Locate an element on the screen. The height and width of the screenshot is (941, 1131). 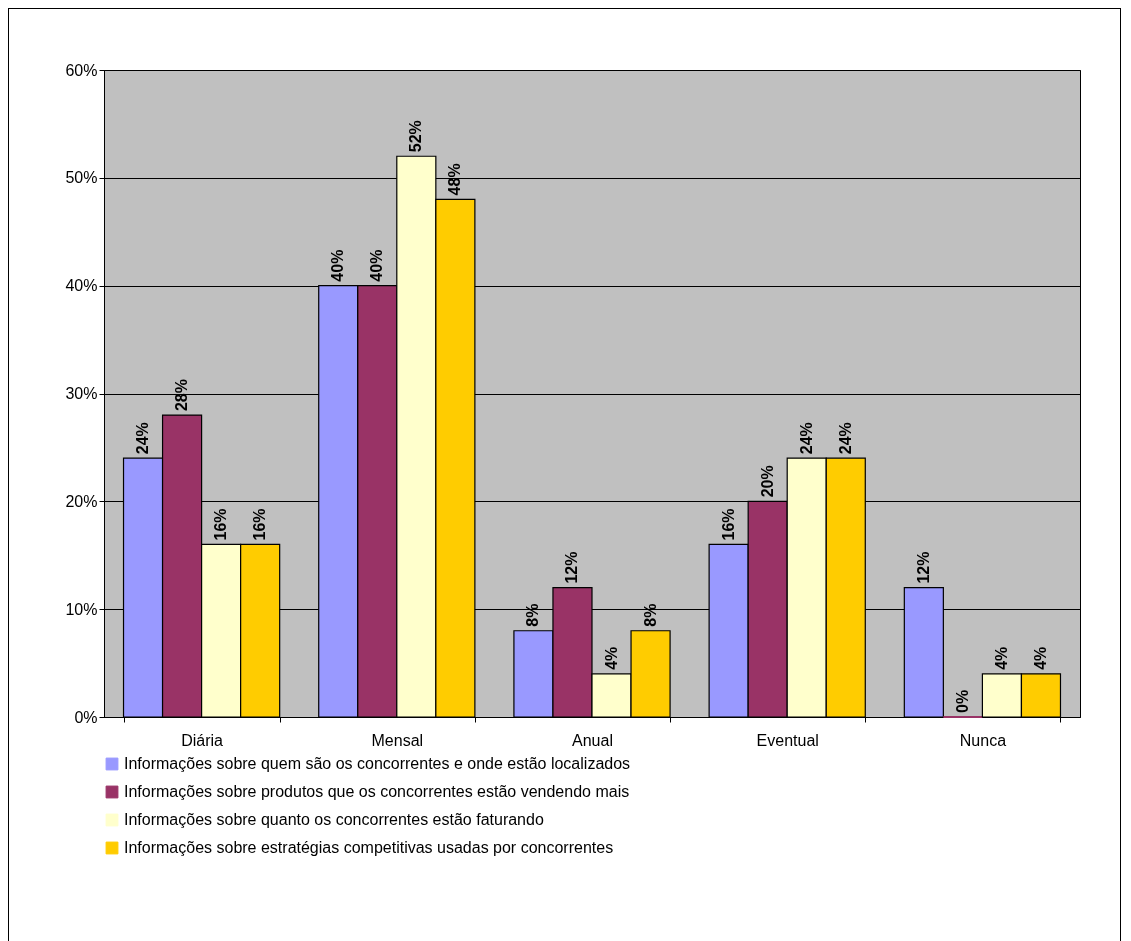
x-tick-label: Eventual is located at coordinates (787, 740).